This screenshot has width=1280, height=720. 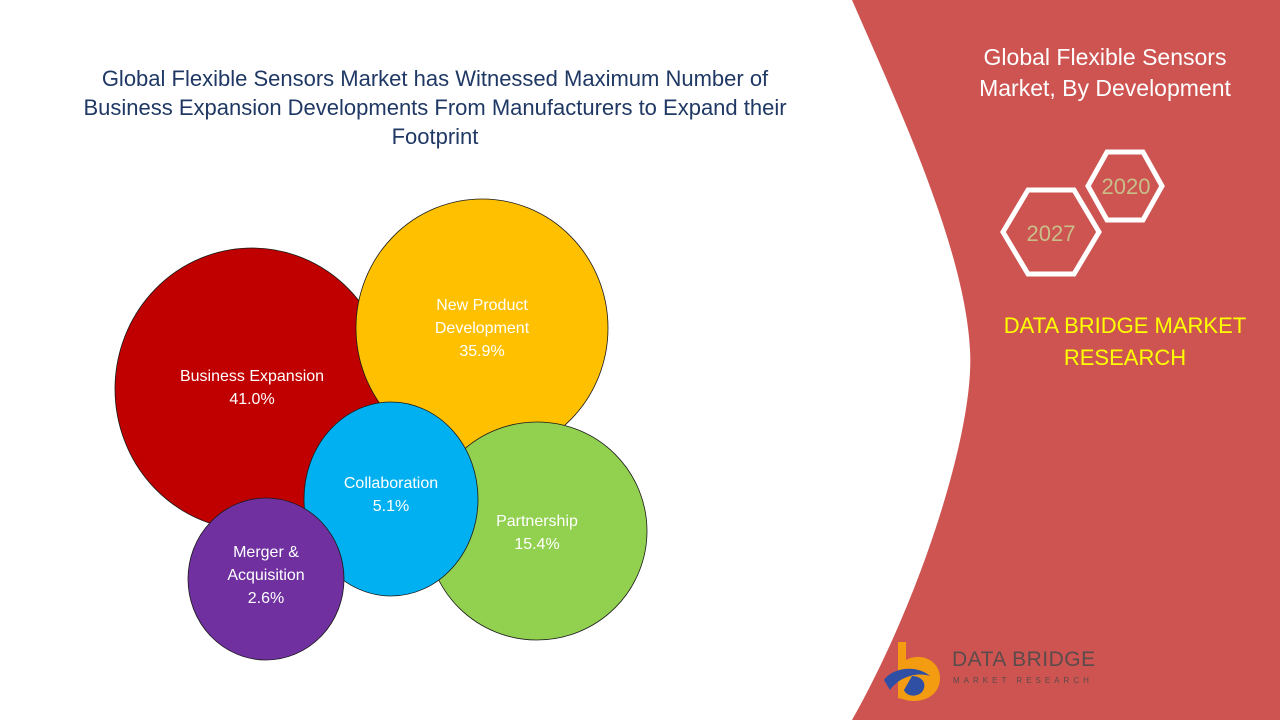 What do you see at coordinates (391, 483) in the screenshot?
I see `bubble-category-label: Collaboration` at bounding box center [391, 483].